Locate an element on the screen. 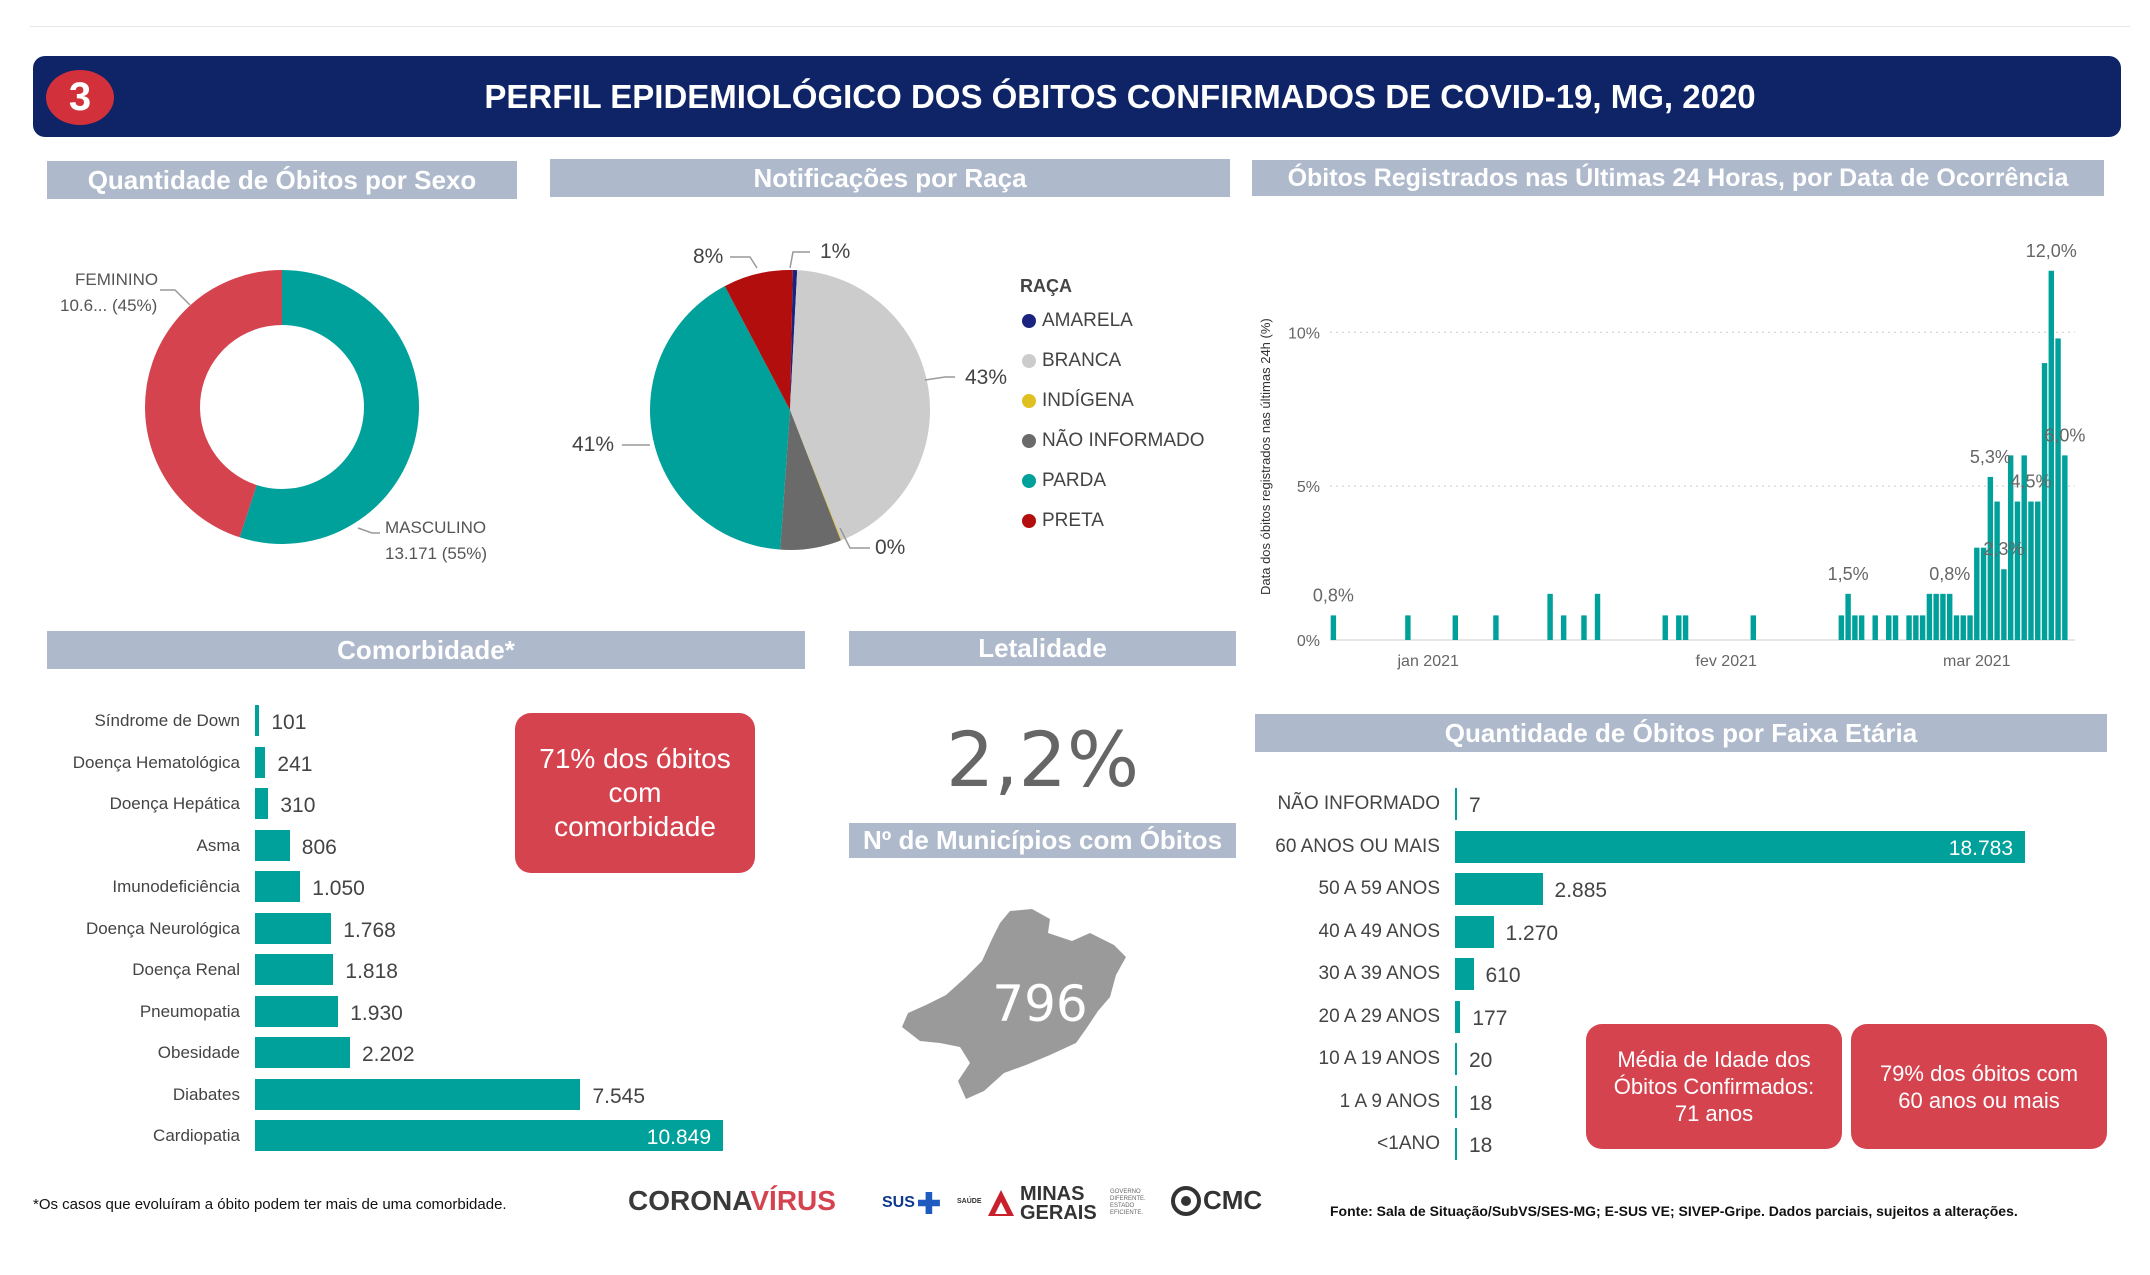  top-divider is located at coordinates (1080, 26).